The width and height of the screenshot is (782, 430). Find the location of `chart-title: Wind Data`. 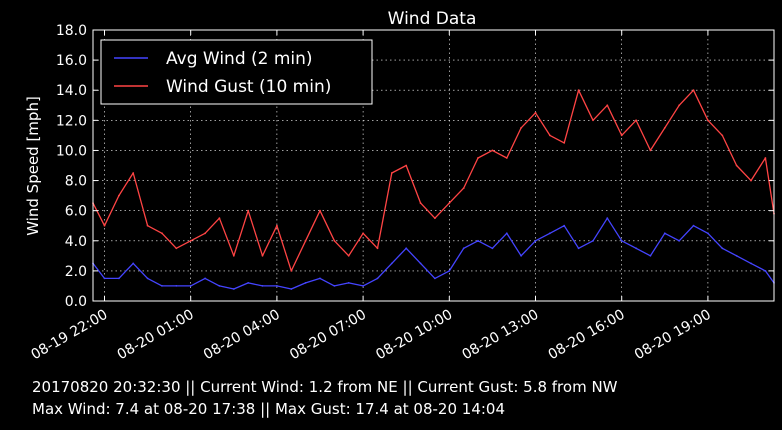

chart-title: Wind Data is located at coordinates (432, 19).